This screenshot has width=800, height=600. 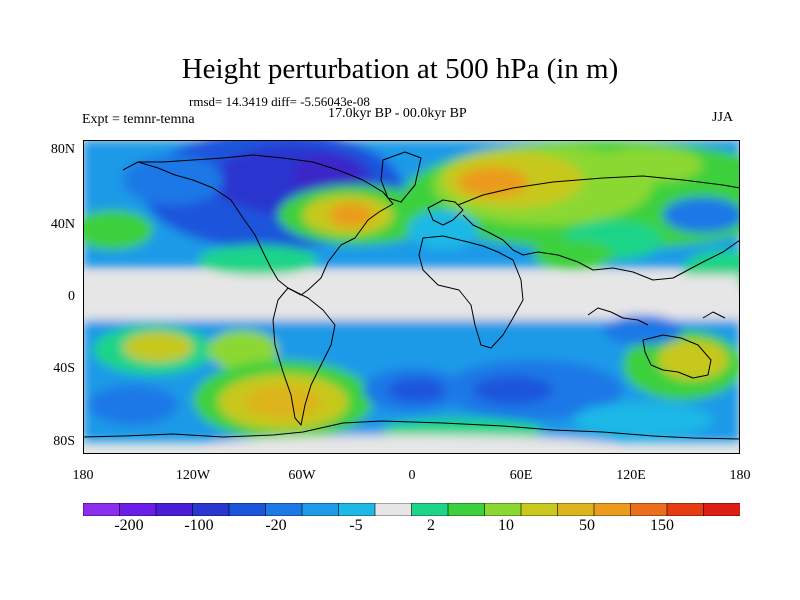 I want to click on map-title: Height perturbation at 500 hPa (in m), so click(x=400, y=69).